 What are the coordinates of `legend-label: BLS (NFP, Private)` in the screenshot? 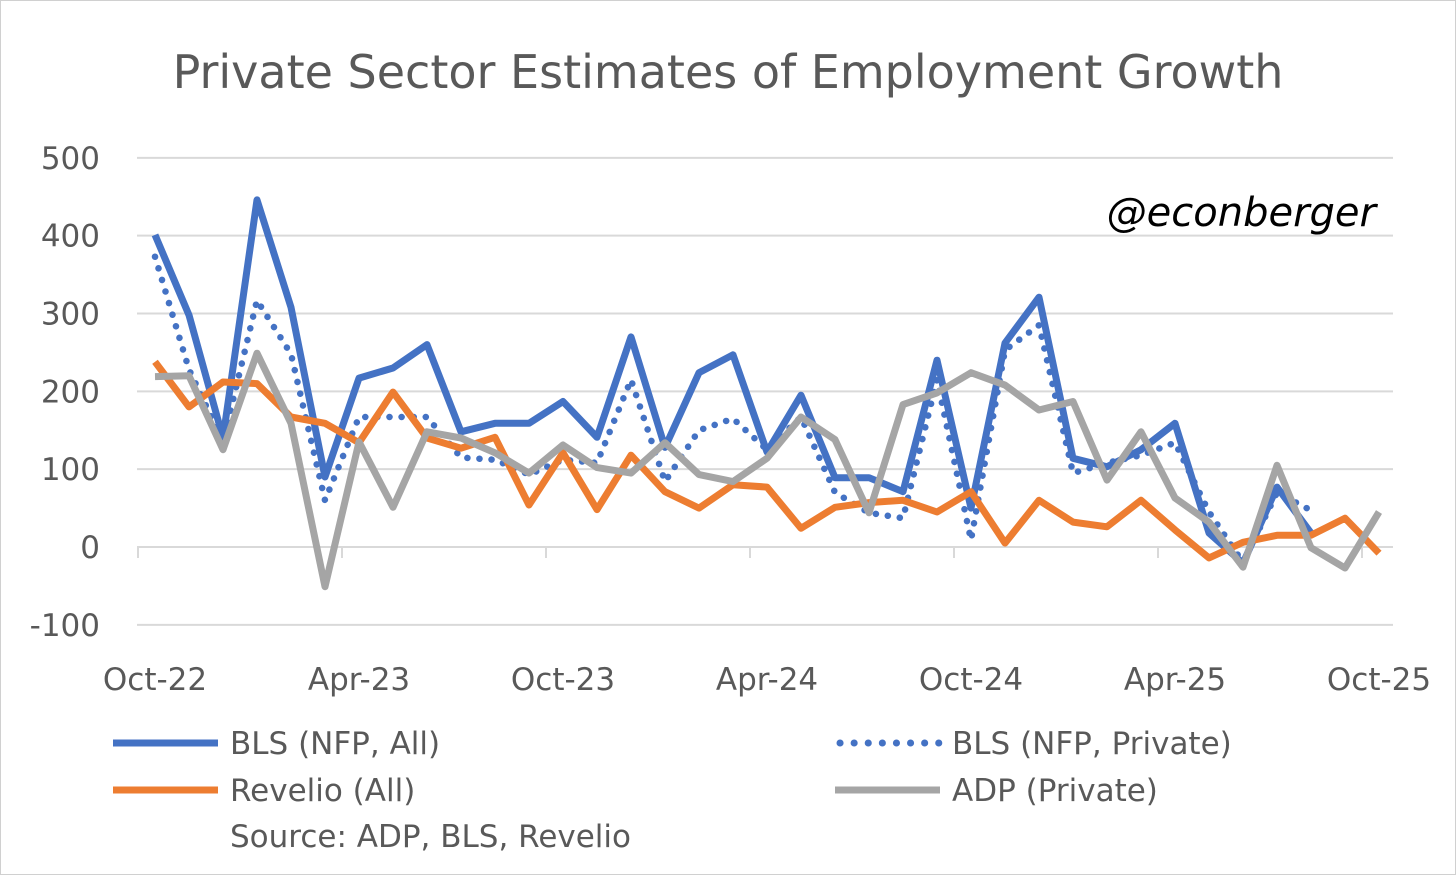 It's located at (1092, 744).